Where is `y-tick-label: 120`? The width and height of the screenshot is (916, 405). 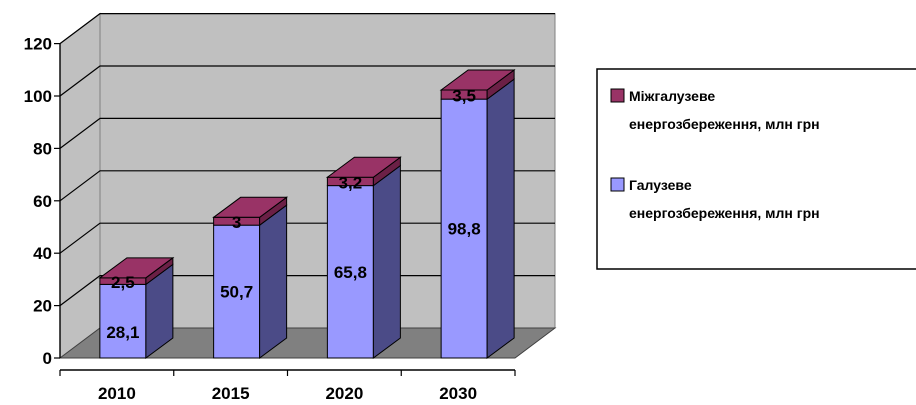 y-tick-label: 120 is located at coordinates (38, 44).